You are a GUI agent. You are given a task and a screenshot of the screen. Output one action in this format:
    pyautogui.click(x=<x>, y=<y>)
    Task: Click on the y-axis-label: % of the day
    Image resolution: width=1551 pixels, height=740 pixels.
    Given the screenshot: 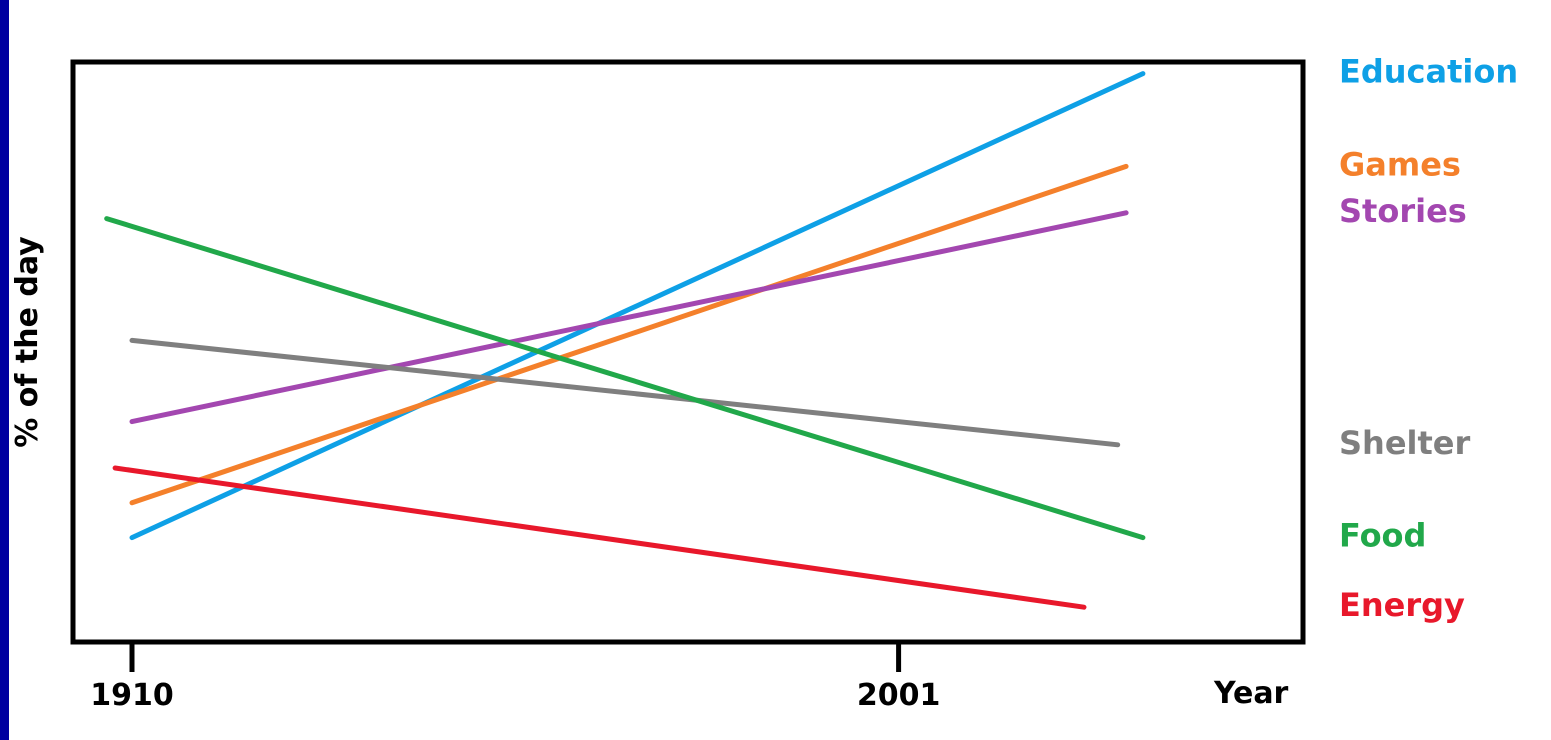 What is the action you would take?
    pyautogui.click(x=27, y=342)
    